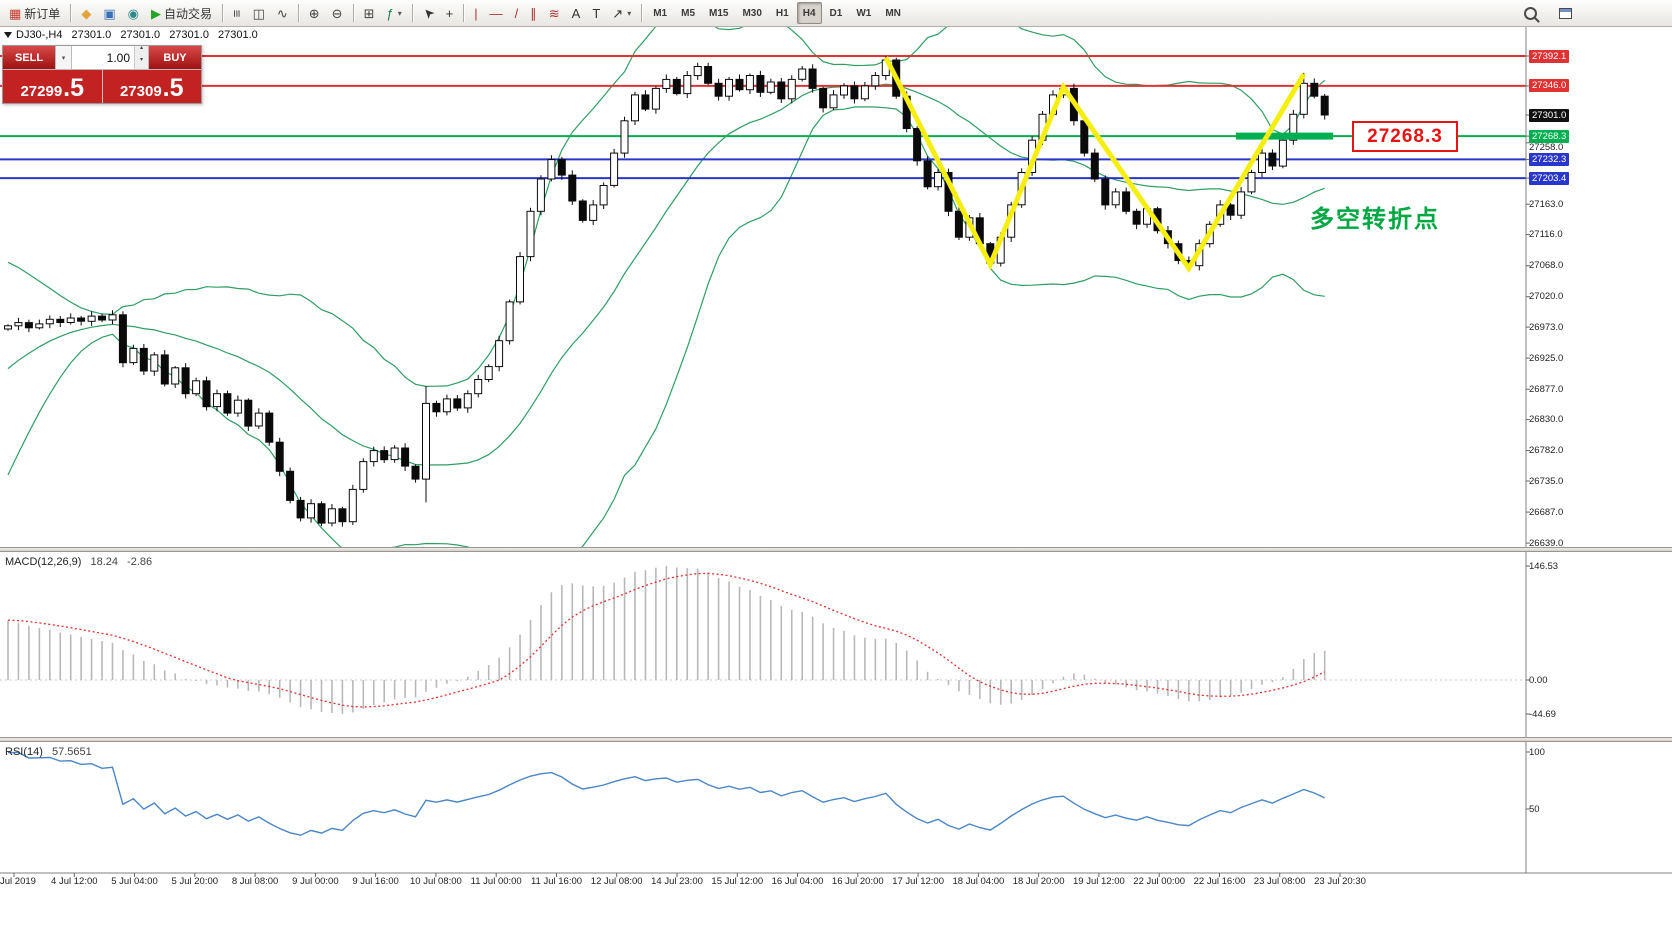 The width and height of the screenshot is (1672, 950). I want to click on time-axis-label: 22 Jul 16:00, so click(1219, 881).